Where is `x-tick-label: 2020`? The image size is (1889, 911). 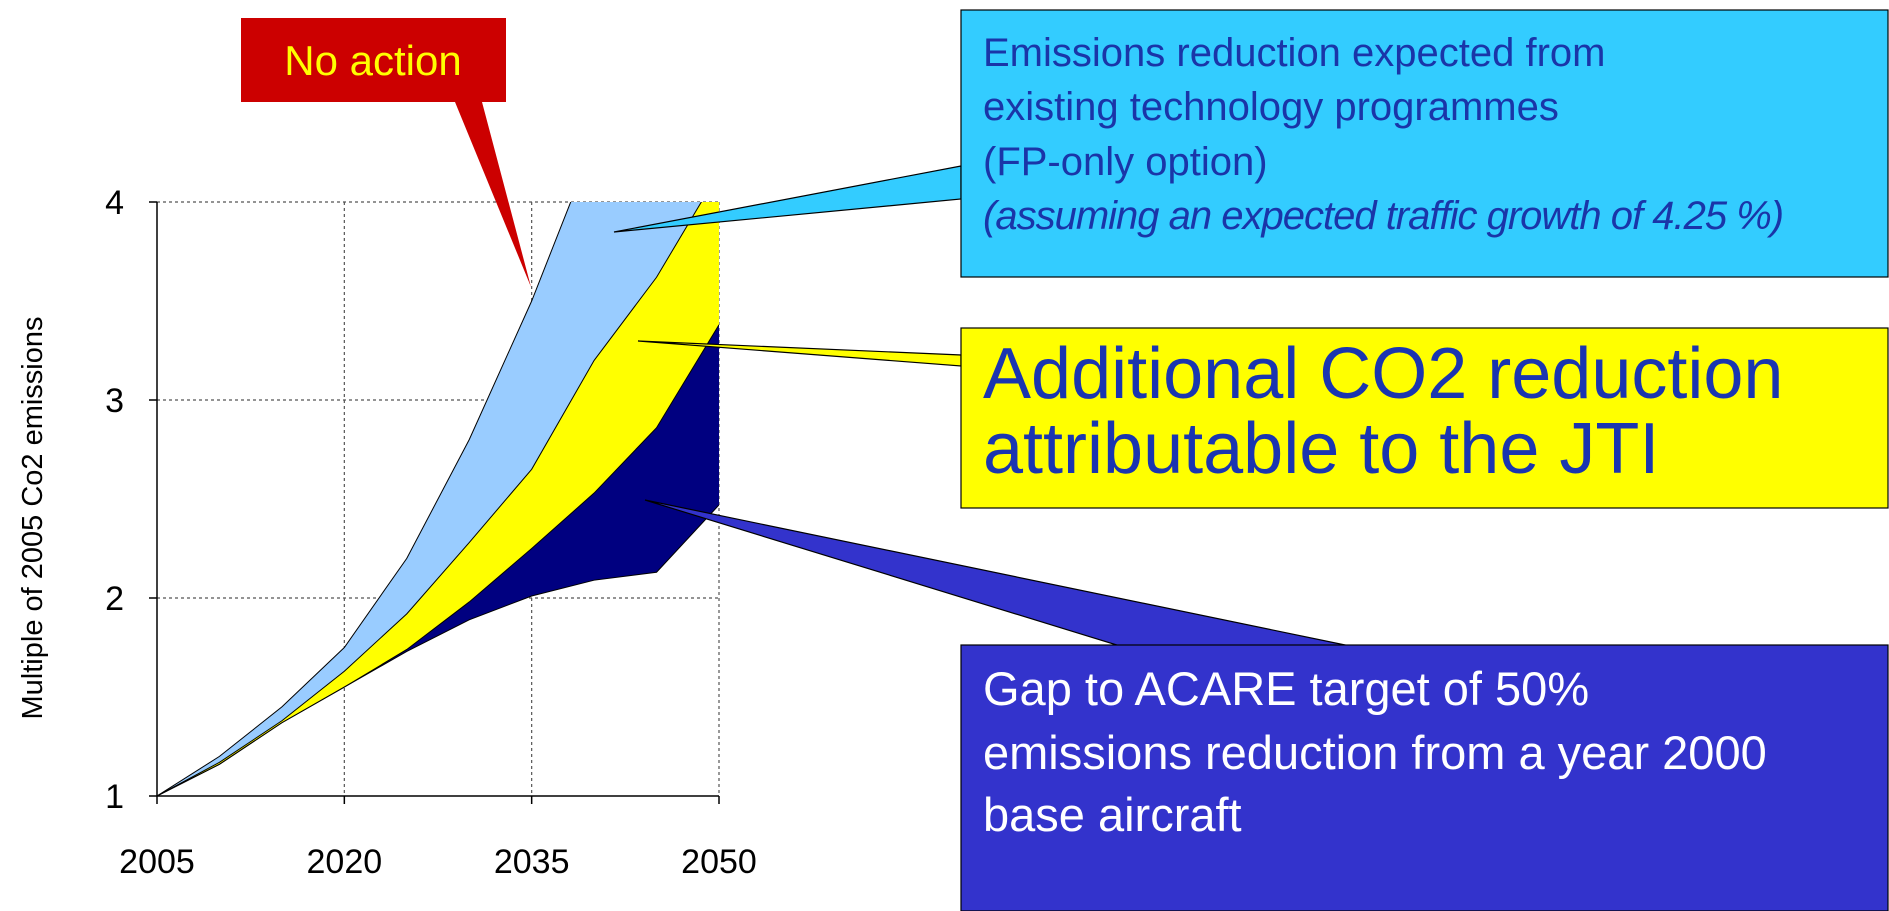
x-tick-label: 2020 is located at coordinates (345, 862).